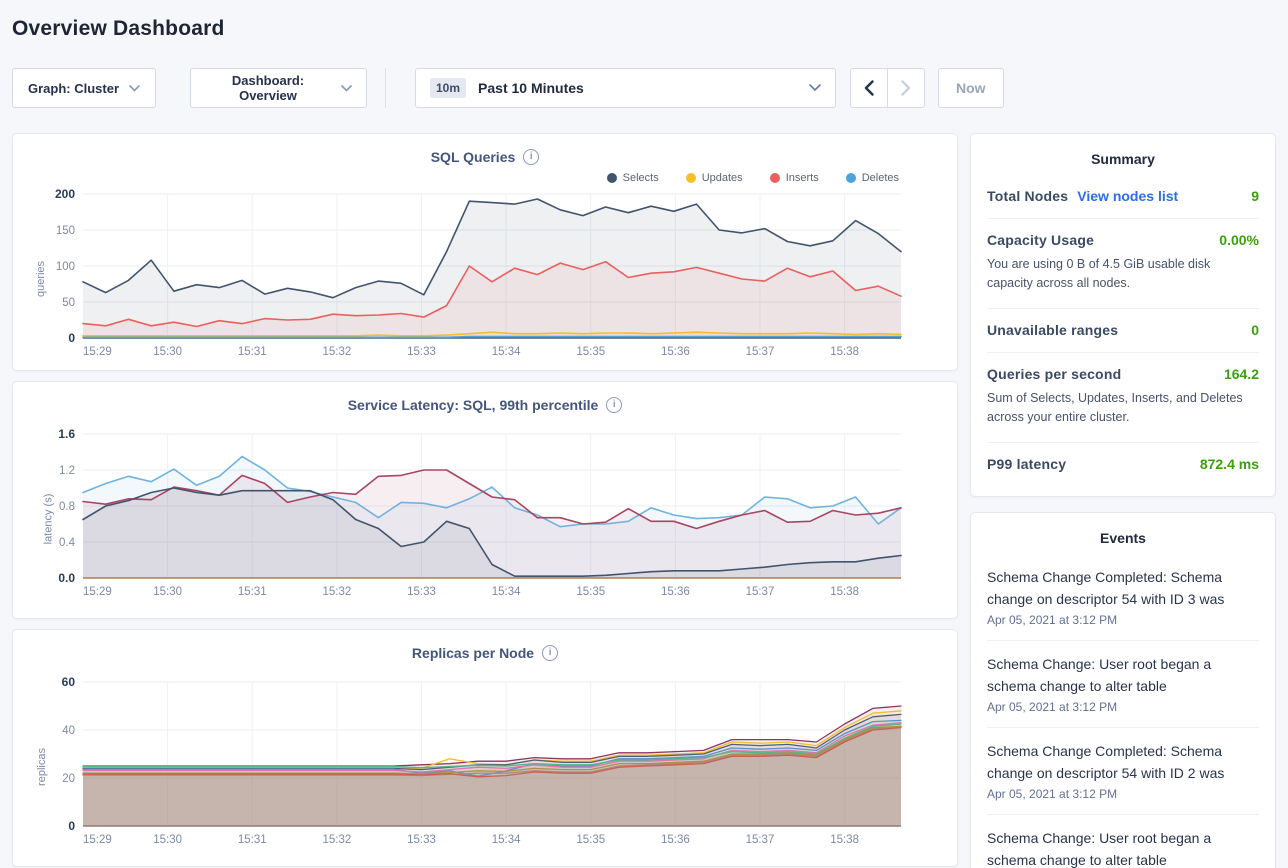  I want to click on time-range-label: Past 10 Minutes, so click(531, 88).